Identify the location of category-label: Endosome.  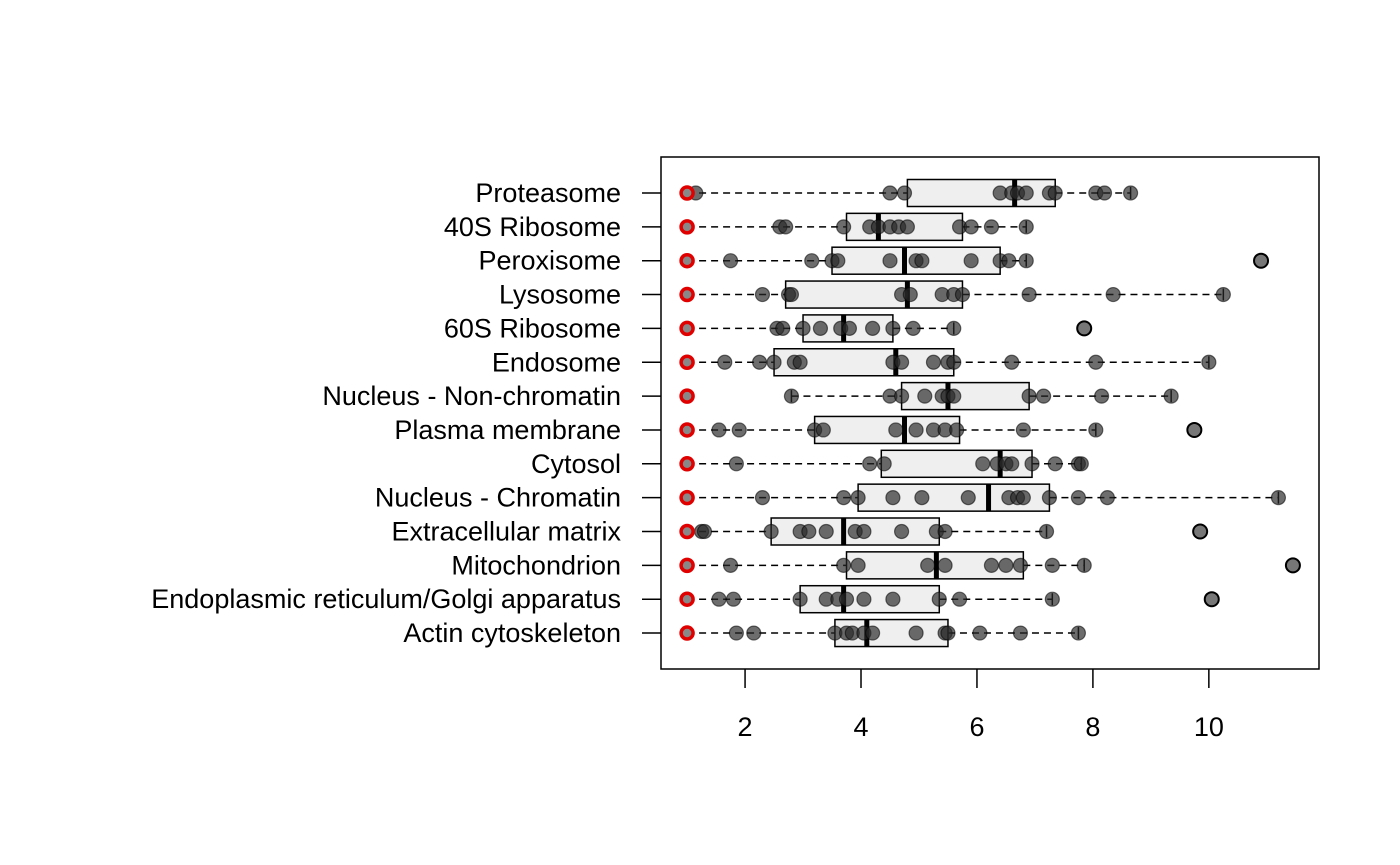
(556, 362).